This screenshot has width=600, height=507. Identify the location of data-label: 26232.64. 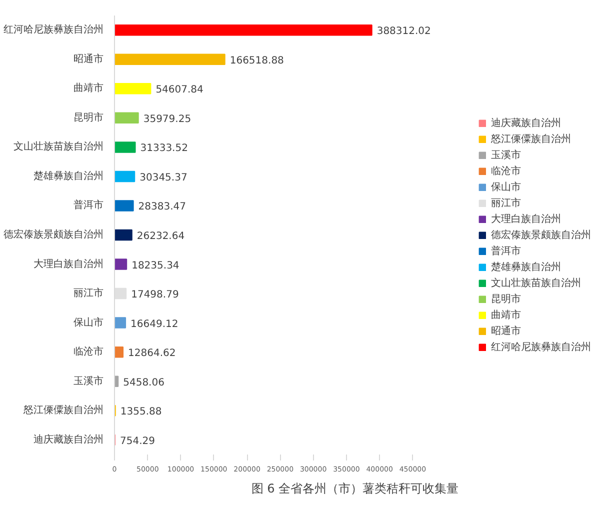
(160, 236).